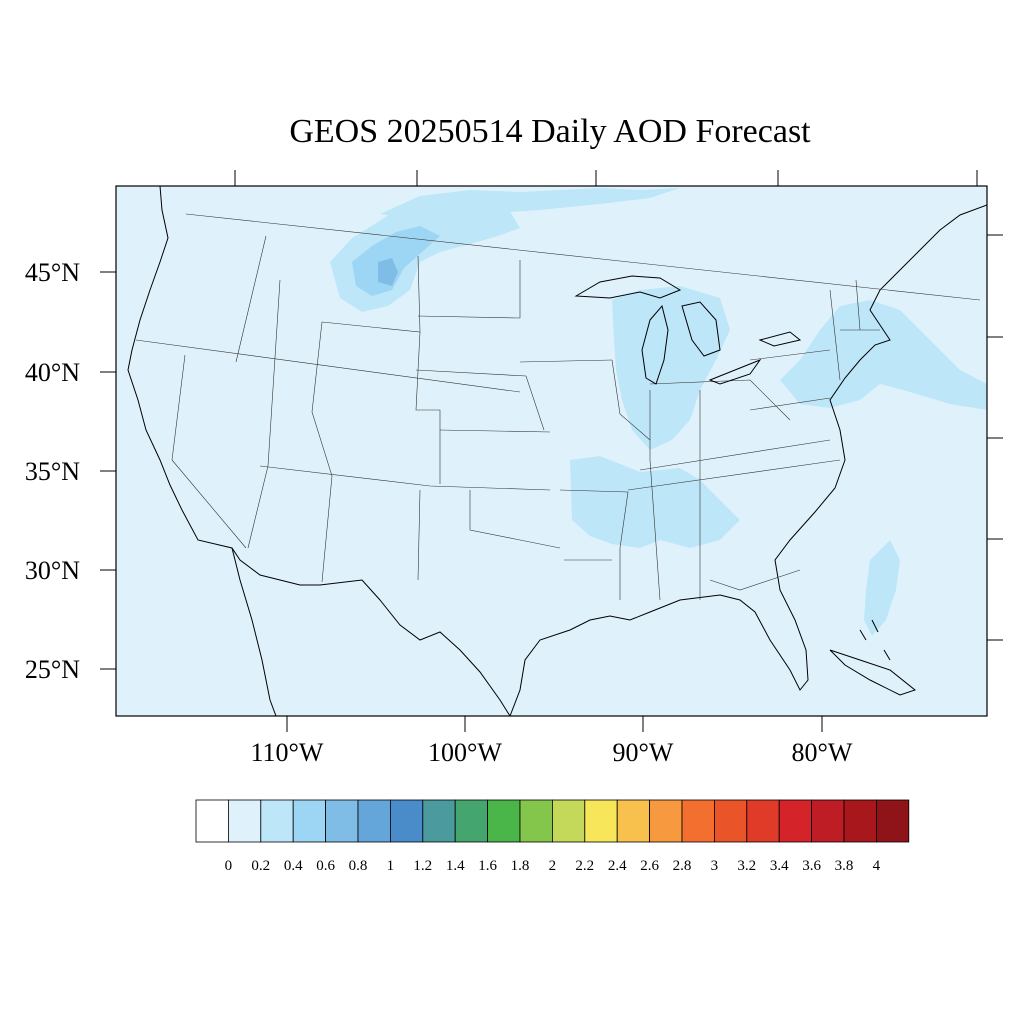 This screenshot has height=1024, width=1024. I want to click on colorbar-level-label: 0.6, so click(325, 866).